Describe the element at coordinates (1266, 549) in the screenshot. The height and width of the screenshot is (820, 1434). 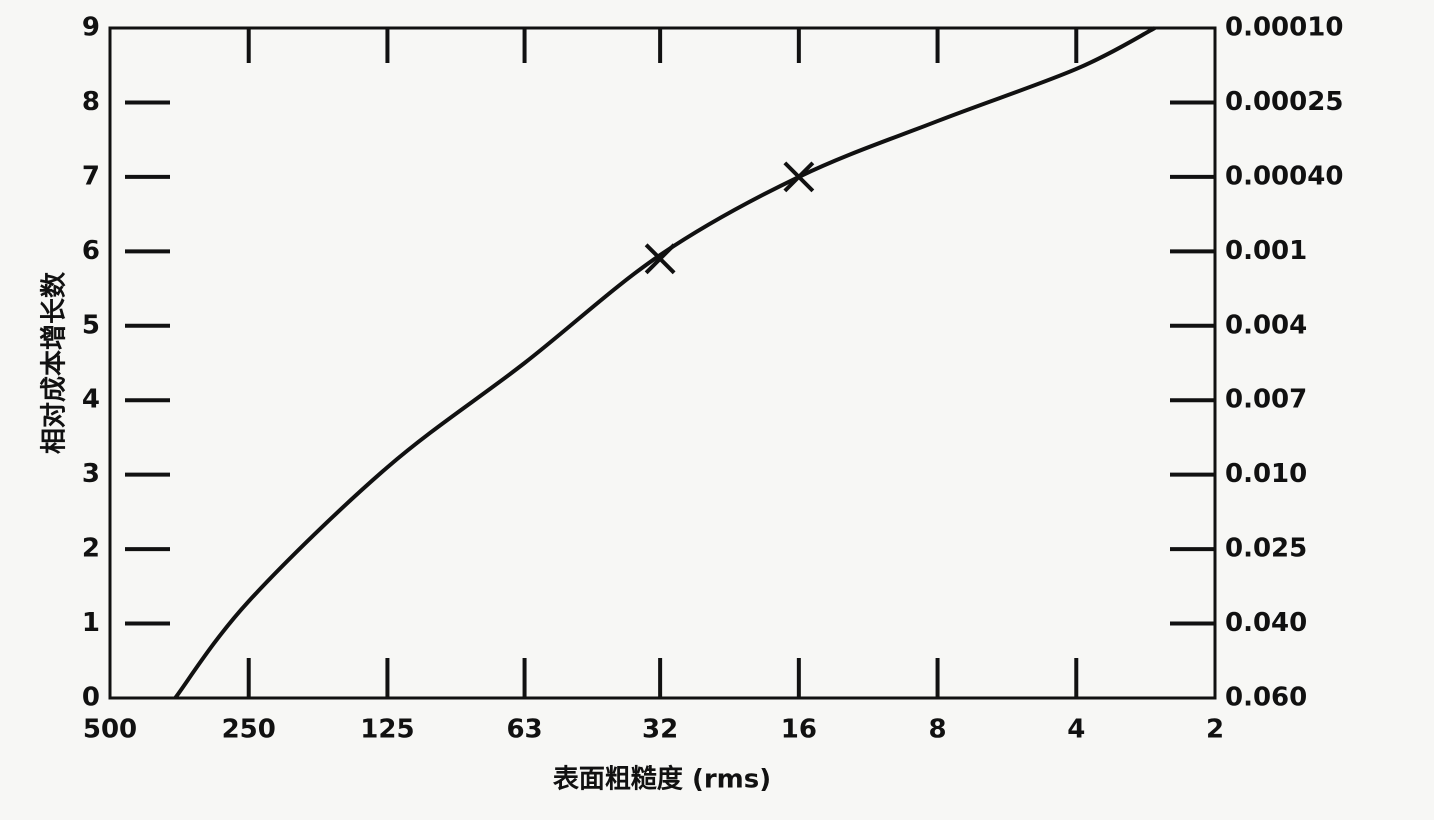
I see `y2-tick-label: 0.025` at that location.